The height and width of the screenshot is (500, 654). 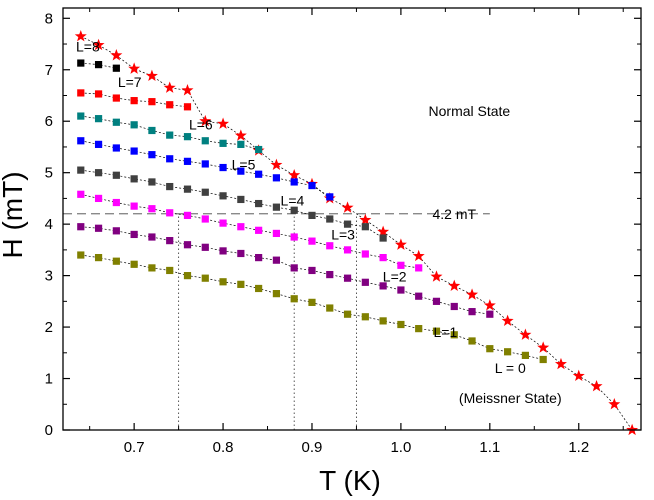 What do you see at coordinates (130, 82) in the screenshot?
I see `annotation-l-7: L=7` at bounding box center [130, 82].